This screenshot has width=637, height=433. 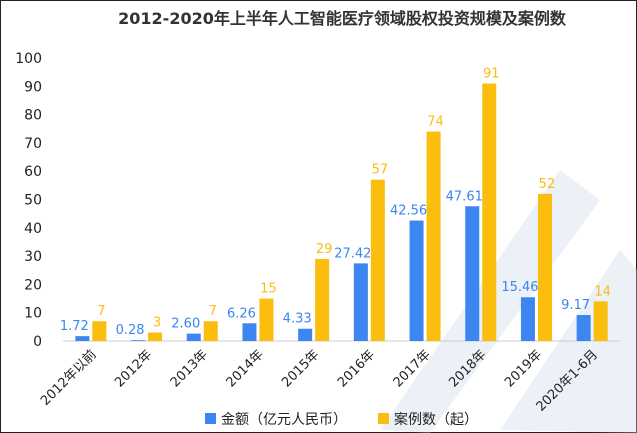 What do you see at coordinates (33, 285) in the screenshot?
I see `y-tick-label: 20` at bounding box center [33, 285].